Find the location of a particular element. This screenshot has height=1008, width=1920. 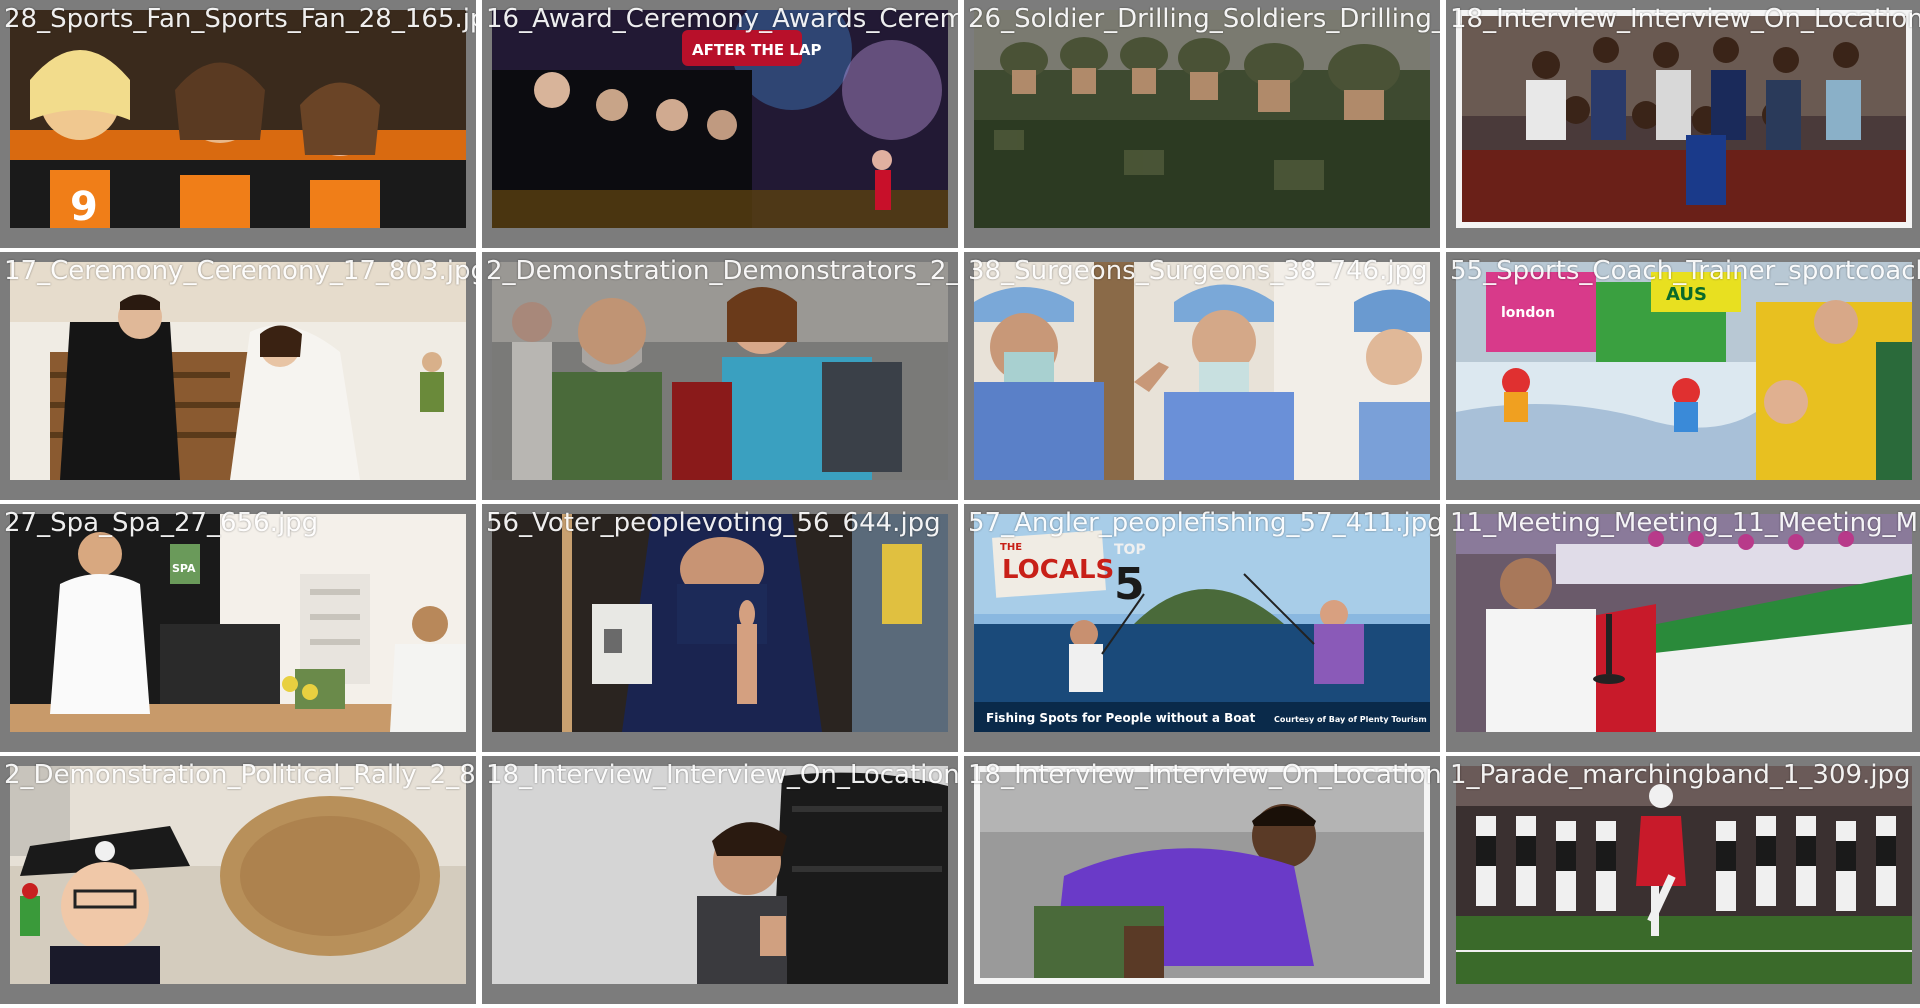

political-rally-image is located at coordinates (238, 875).